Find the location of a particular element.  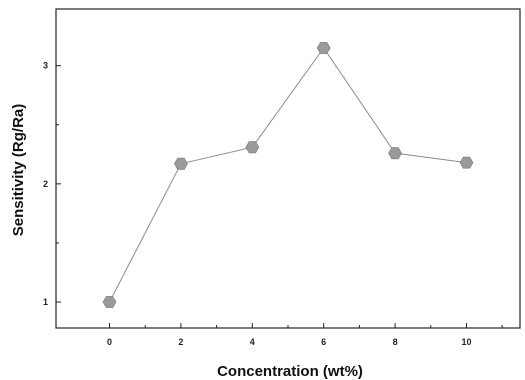

y-tick-label: 2 is located at coordinates (45, 184).